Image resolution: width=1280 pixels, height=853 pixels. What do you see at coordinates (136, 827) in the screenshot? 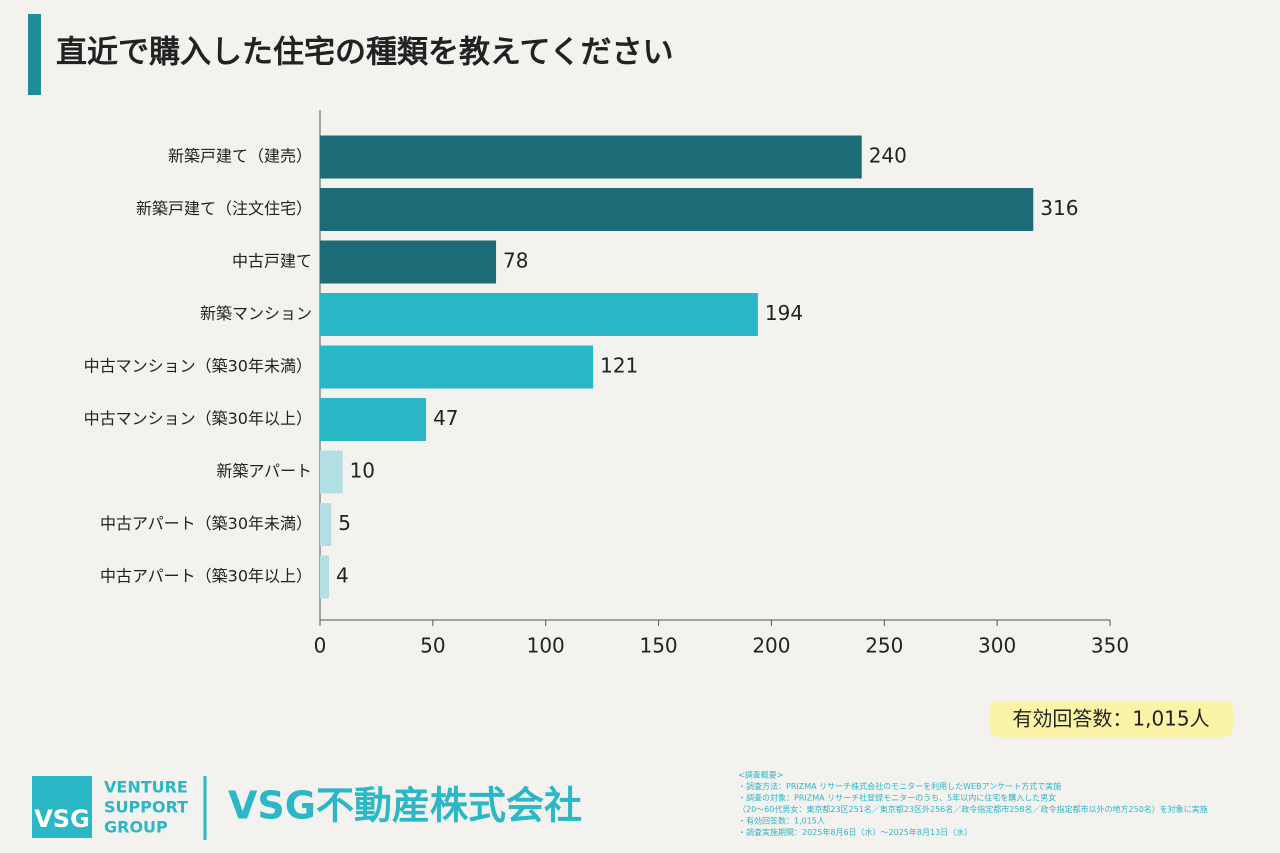
I see `logo-line: GROUP` at bounding box center [136, 827].